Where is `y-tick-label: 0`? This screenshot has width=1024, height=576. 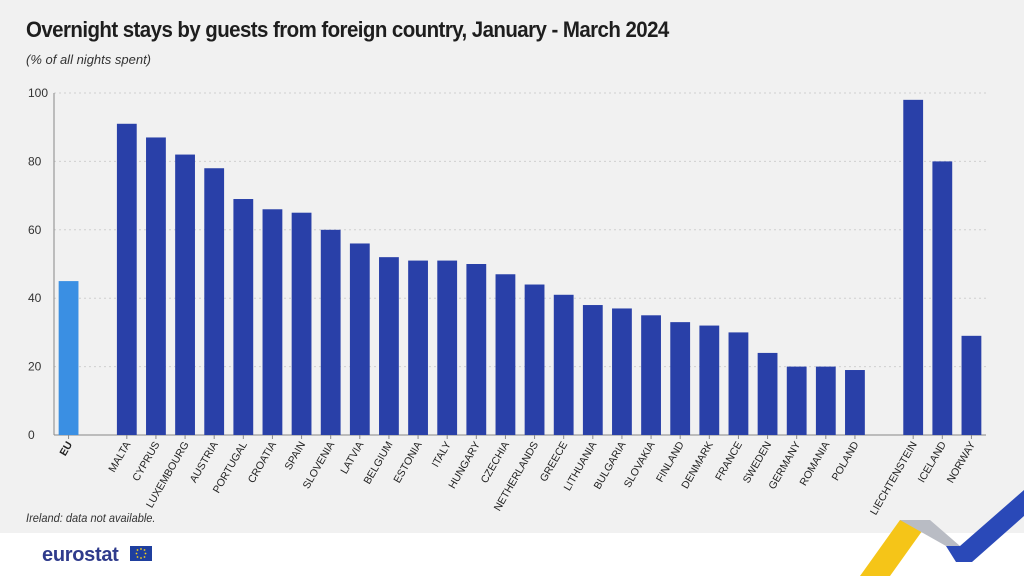 y-tick-label: 0 is located at coordinates (31, 435).